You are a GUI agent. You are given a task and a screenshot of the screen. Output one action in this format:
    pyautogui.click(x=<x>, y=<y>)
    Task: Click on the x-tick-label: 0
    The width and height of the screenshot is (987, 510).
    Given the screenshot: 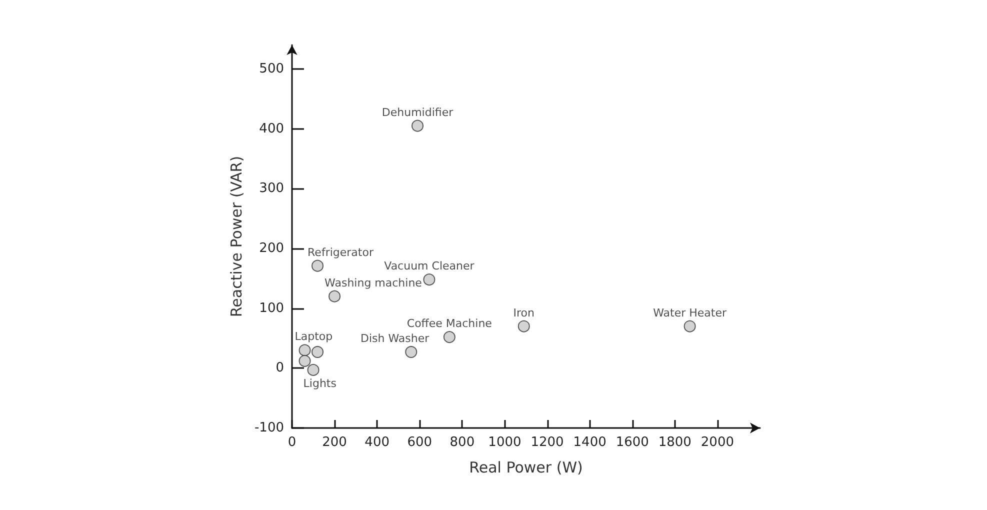 What is the action you would take?
    pyautogui.click(x=292, y=442)
    